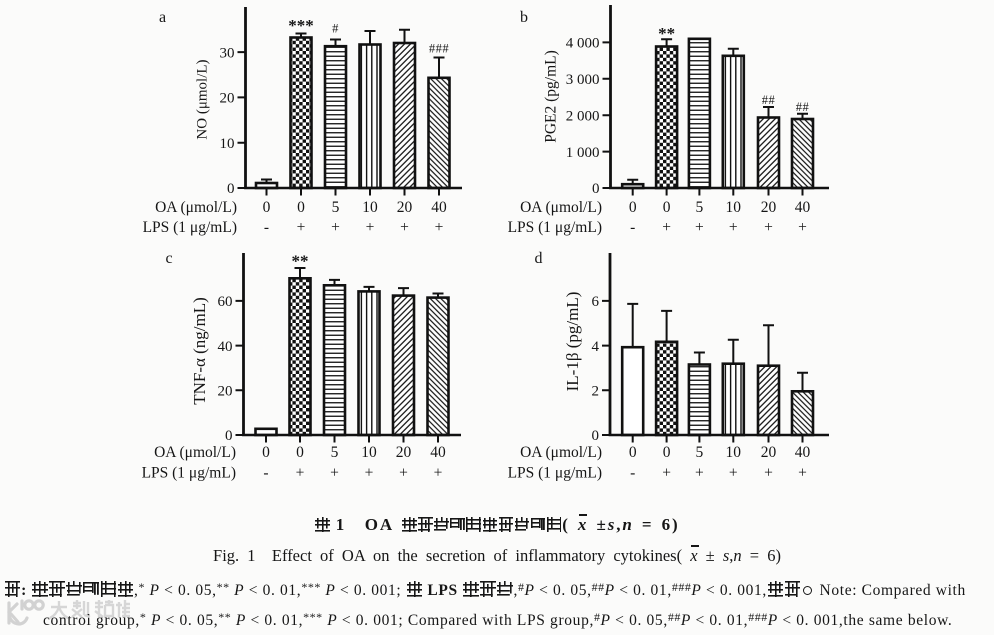 The height and width of the screenshot is (635, 994). I want to click on svg-text: a, so click(162, 17).